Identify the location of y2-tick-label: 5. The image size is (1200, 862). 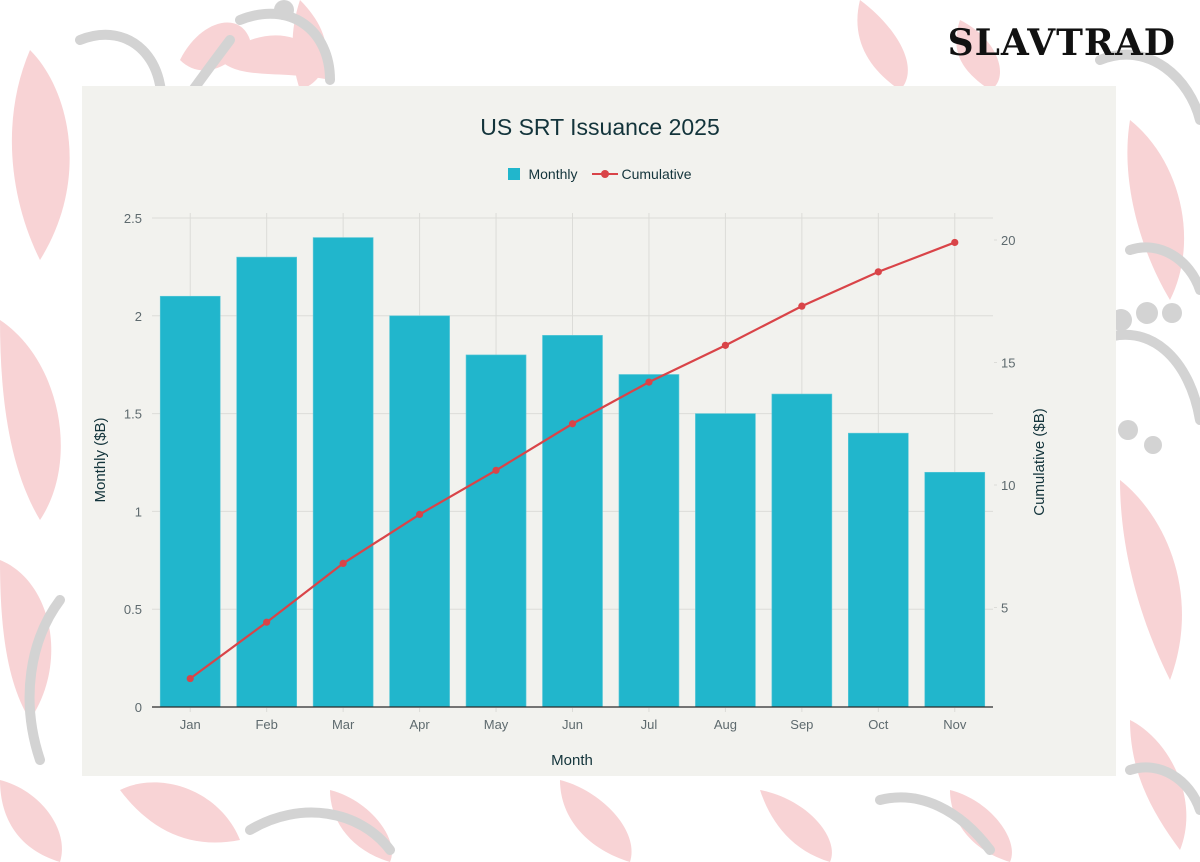
(1004, 608).